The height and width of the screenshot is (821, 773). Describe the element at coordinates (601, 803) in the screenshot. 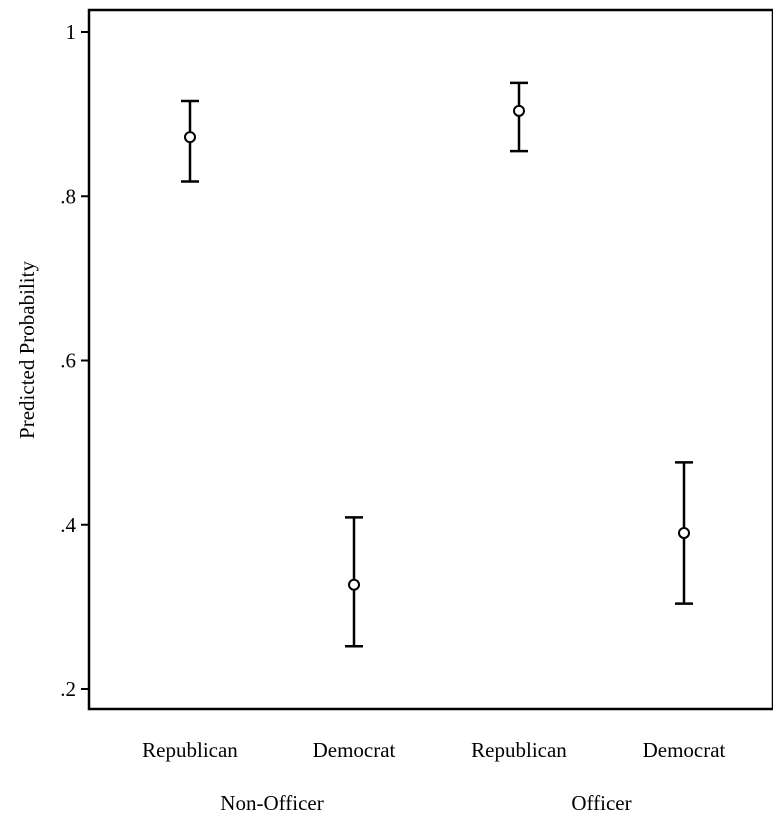

I see `group-label: Officer` at that location.